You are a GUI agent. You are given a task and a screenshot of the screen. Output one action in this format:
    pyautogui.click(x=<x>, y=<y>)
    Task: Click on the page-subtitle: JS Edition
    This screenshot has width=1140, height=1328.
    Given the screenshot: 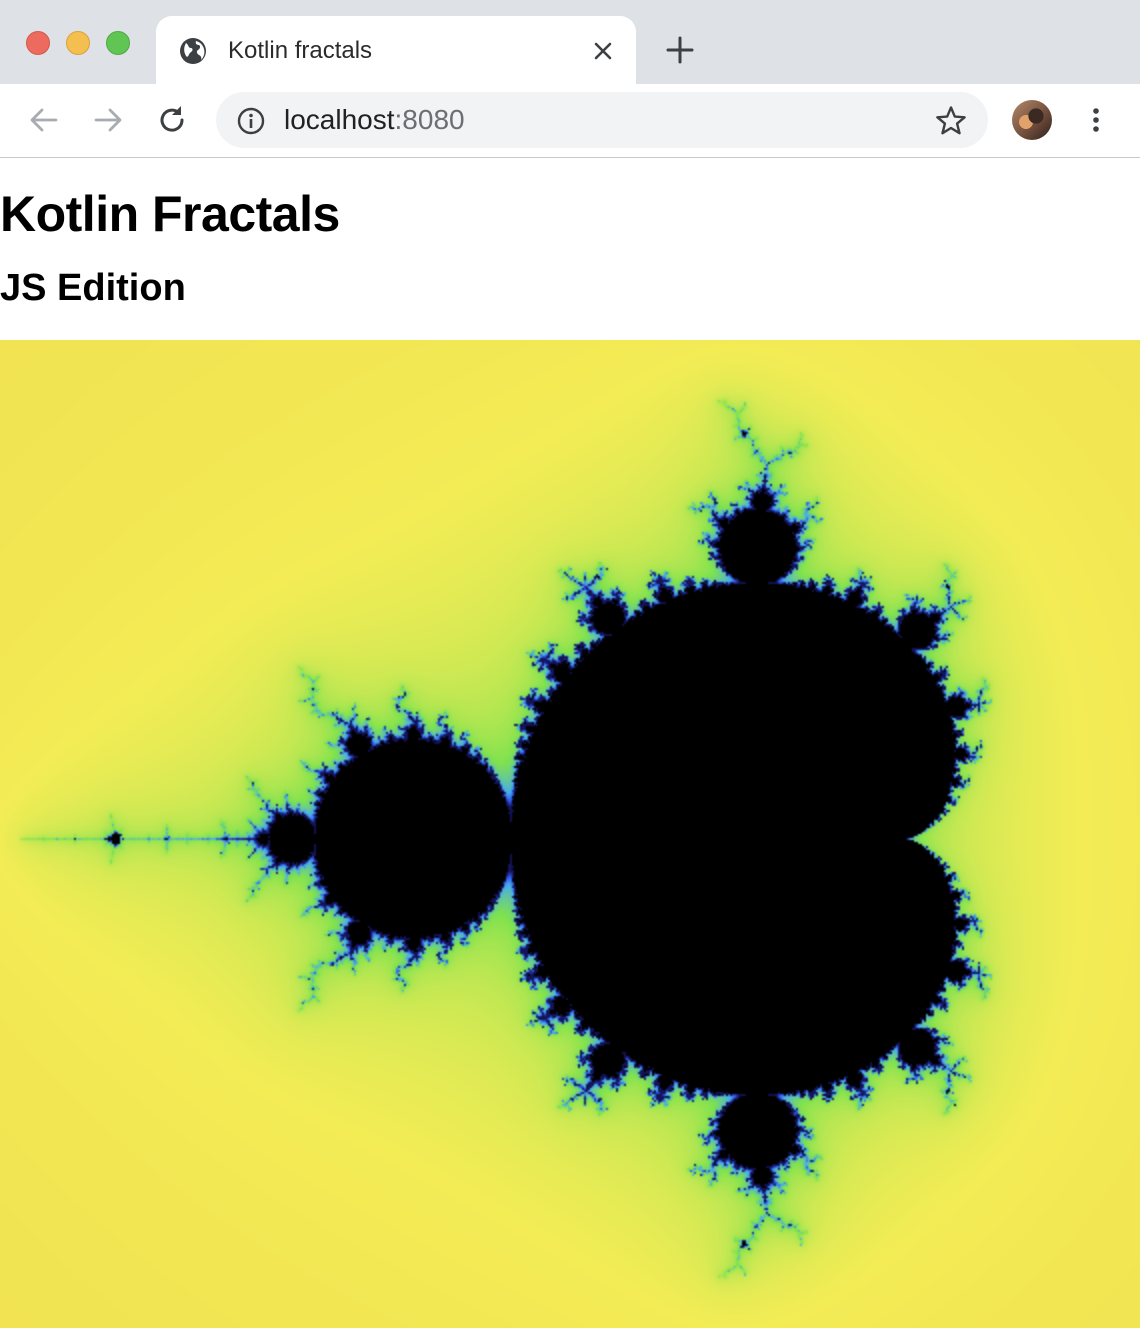 What is the action you would take?
    pyautogui.click(x=93, y=288)
    